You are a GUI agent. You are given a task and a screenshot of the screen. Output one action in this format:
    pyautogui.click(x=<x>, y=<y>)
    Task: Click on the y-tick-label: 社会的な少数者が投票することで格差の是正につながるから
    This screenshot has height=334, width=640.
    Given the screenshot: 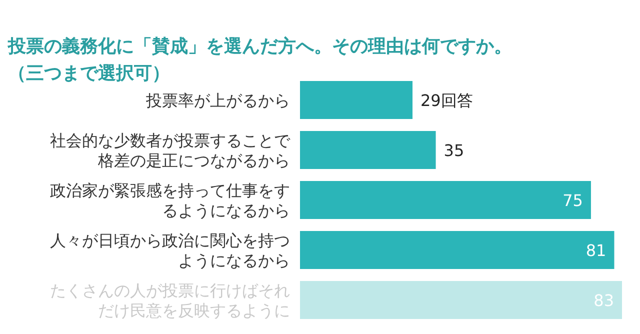 What is the action you would take?
    pyautogui.click(x=170, y=150)
    